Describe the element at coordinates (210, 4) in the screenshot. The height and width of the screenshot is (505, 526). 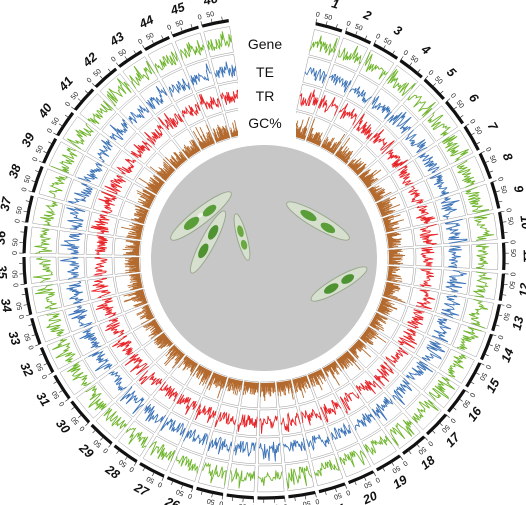
I see `chromosome-label: 46` at that location.